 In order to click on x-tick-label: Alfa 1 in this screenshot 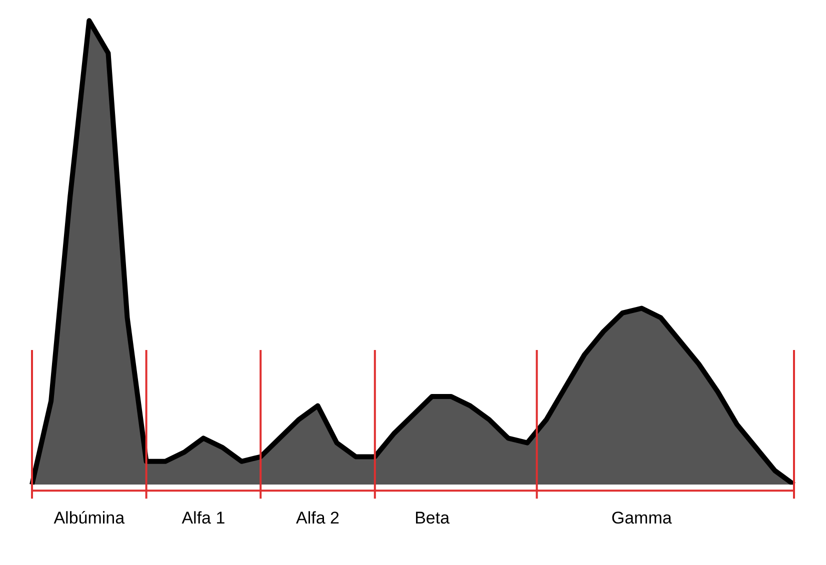, I will do `click(204, 518)`.